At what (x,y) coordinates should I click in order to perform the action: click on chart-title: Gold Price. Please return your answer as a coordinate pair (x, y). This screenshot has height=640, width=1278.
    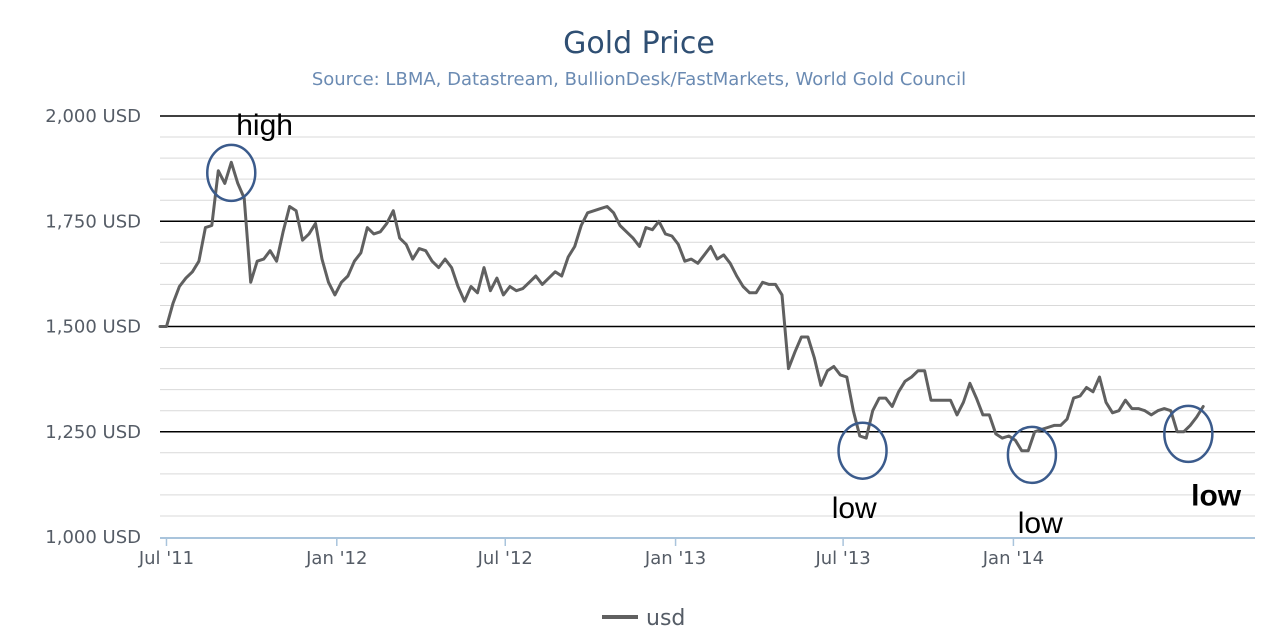
    Looking at the image, I should click on (639, 43).